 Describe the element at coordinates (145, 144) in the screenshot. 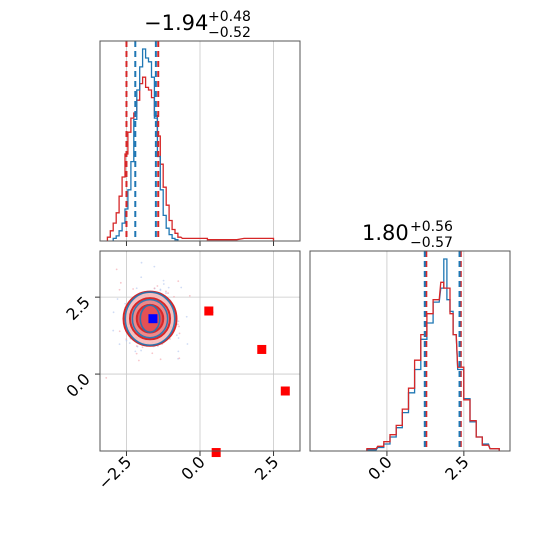

I see `hist1-blue-series` at that location.